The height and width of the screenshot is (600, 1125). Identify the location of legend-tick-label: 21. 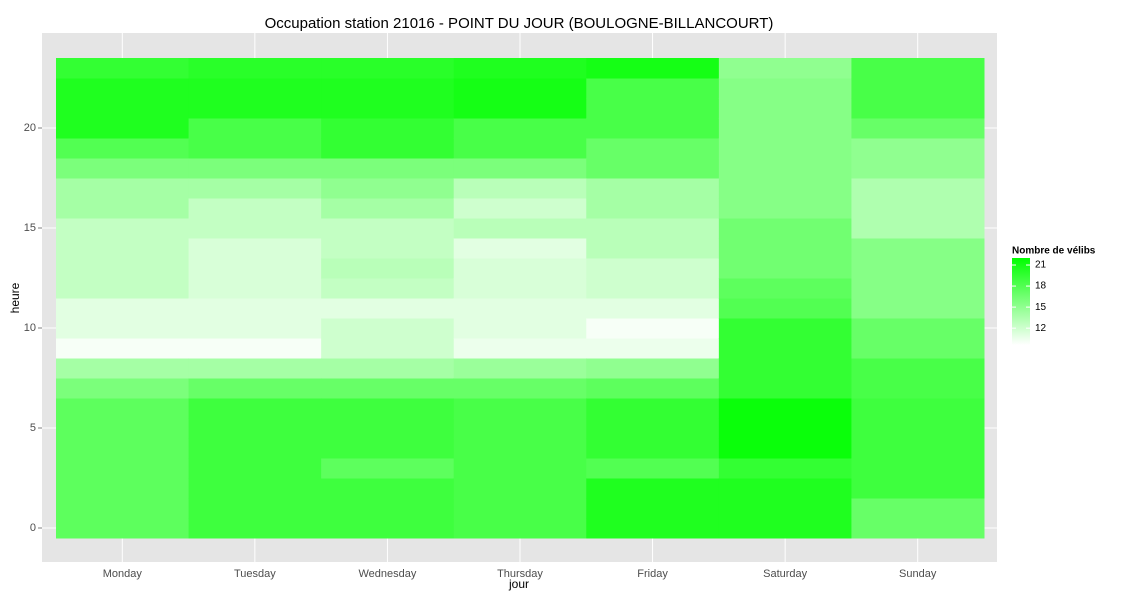
(1041, 265).